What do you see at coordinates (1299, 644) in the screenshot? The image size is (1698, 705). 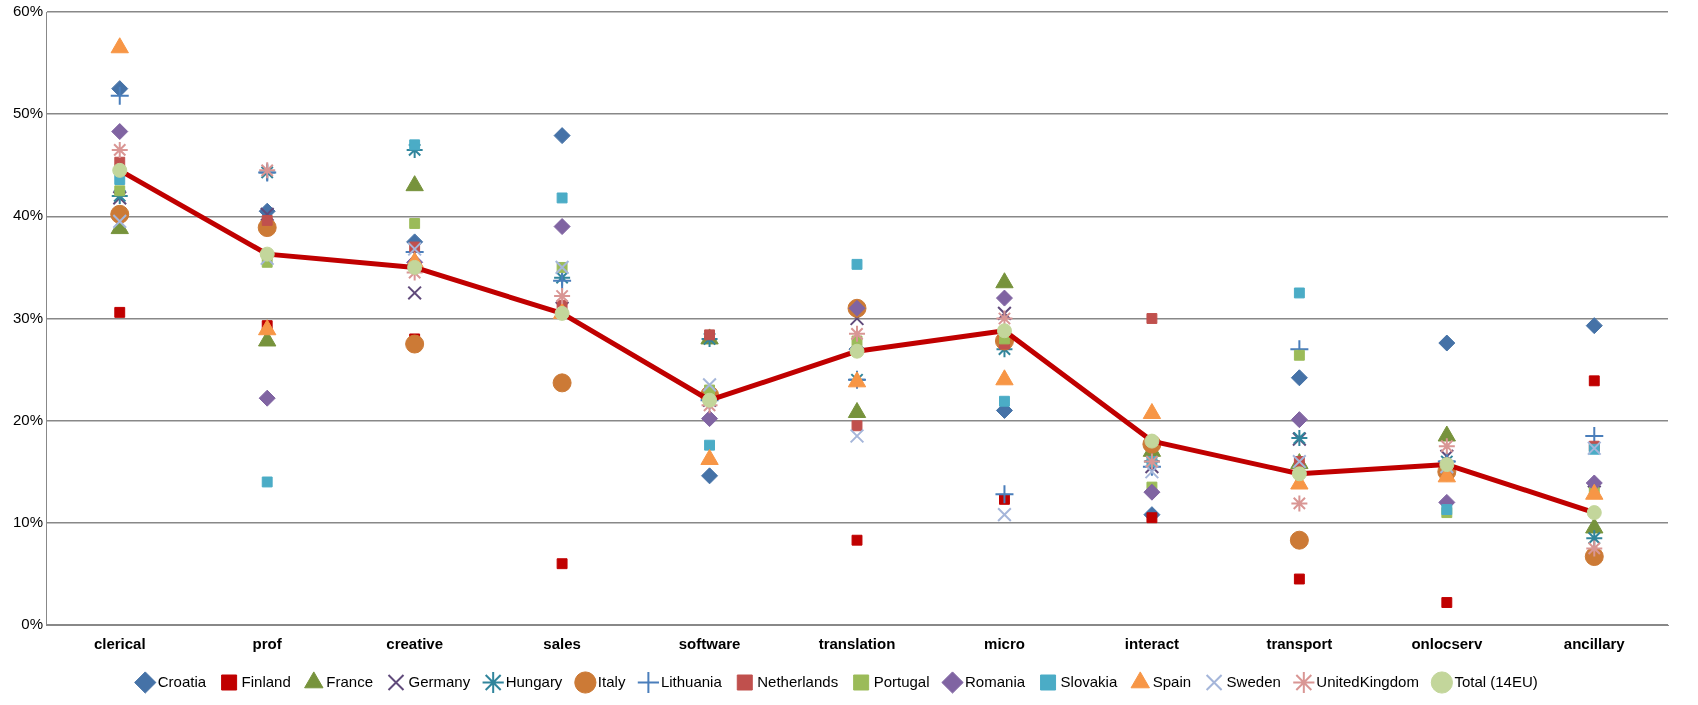 I see `x-tick-label: transport` at bounding box center [1299, 644].